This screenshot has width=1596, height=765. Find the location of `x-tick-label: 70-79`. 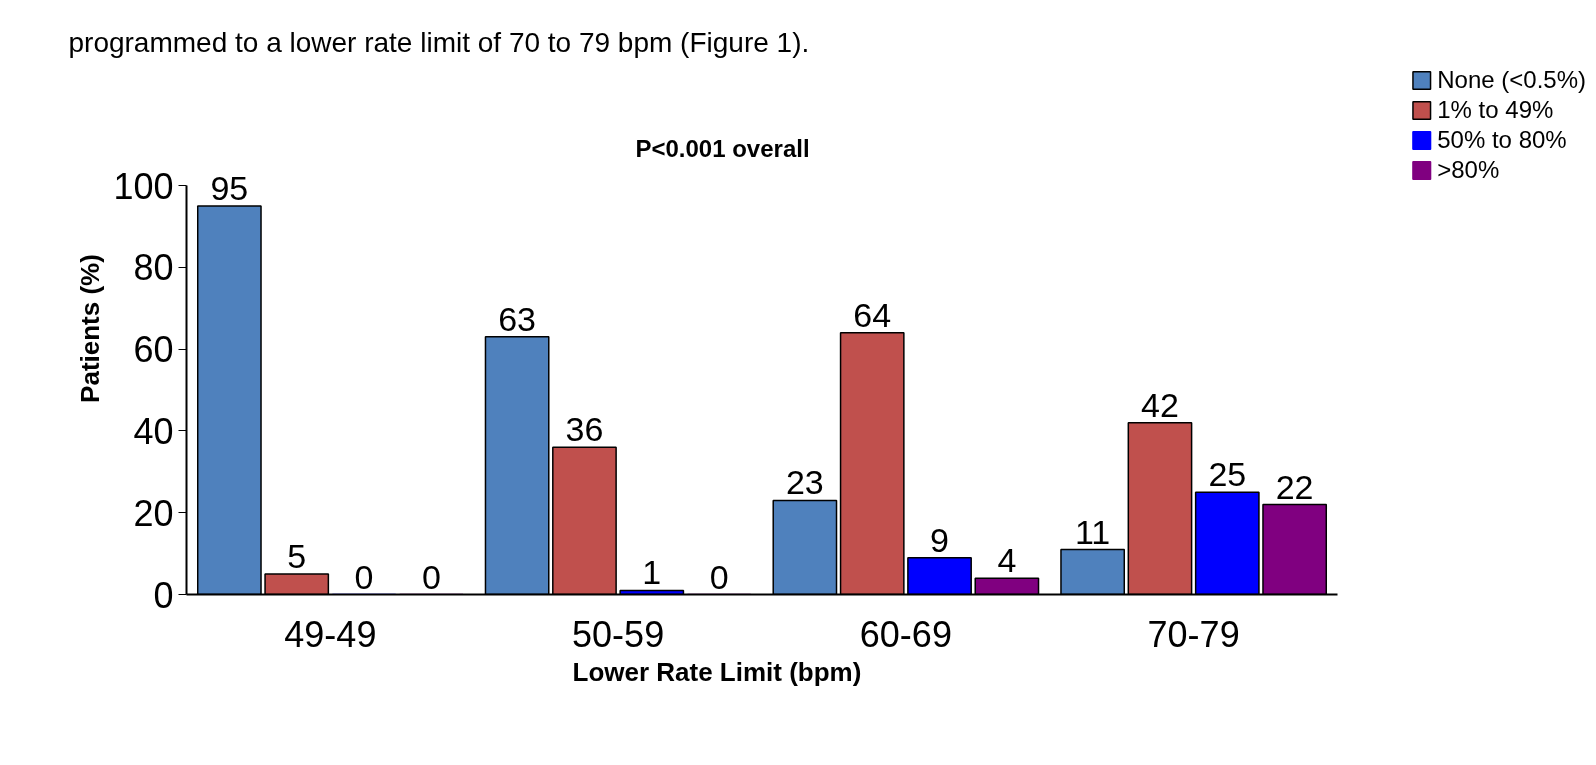

x-tick-label: 70-79 is located at coordinates (1193, 634).